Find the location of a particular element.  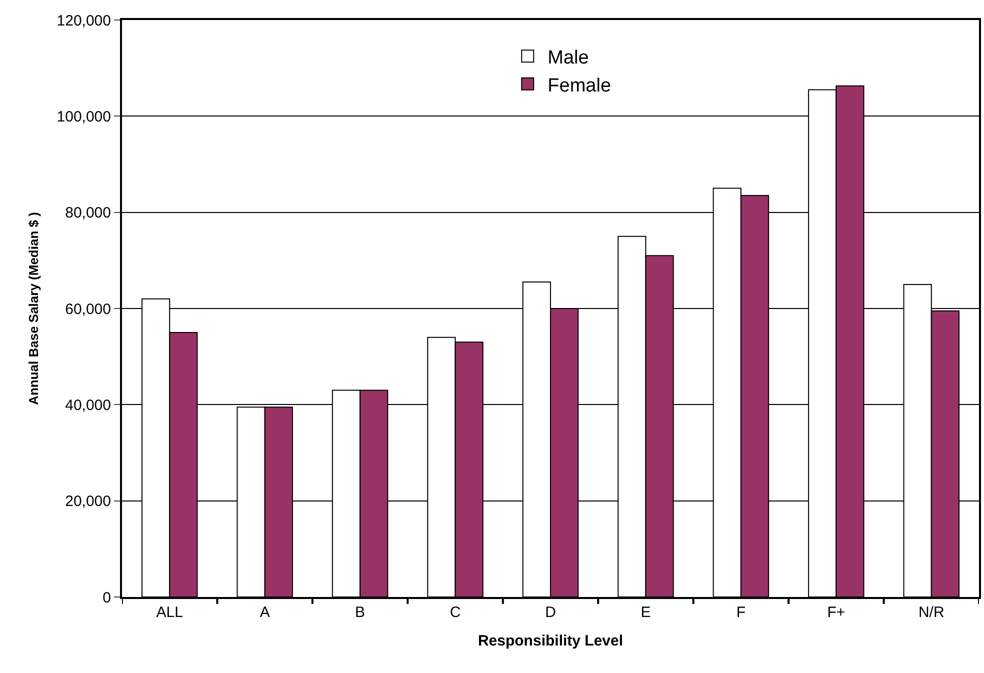

x-axis-title: Responsibility Level is located at coordinates (551, 641).